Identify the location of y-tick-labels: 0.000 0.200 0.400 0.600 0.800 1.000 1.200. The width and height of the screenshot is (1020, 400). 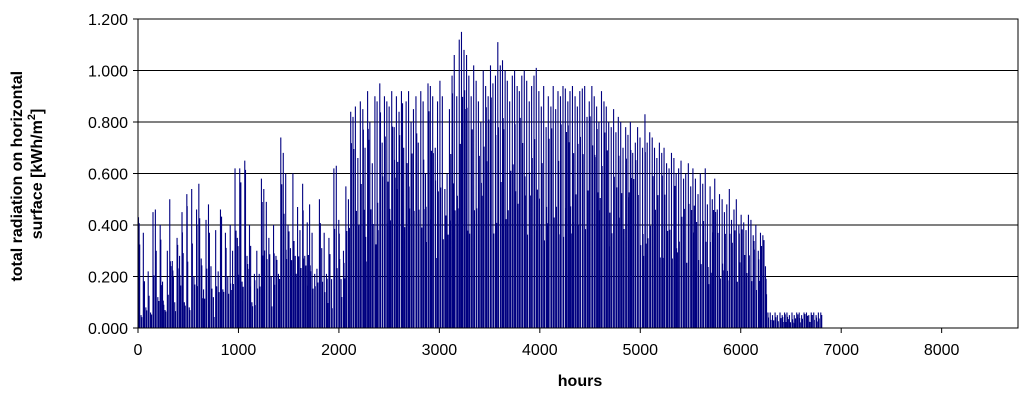
(113, 175).